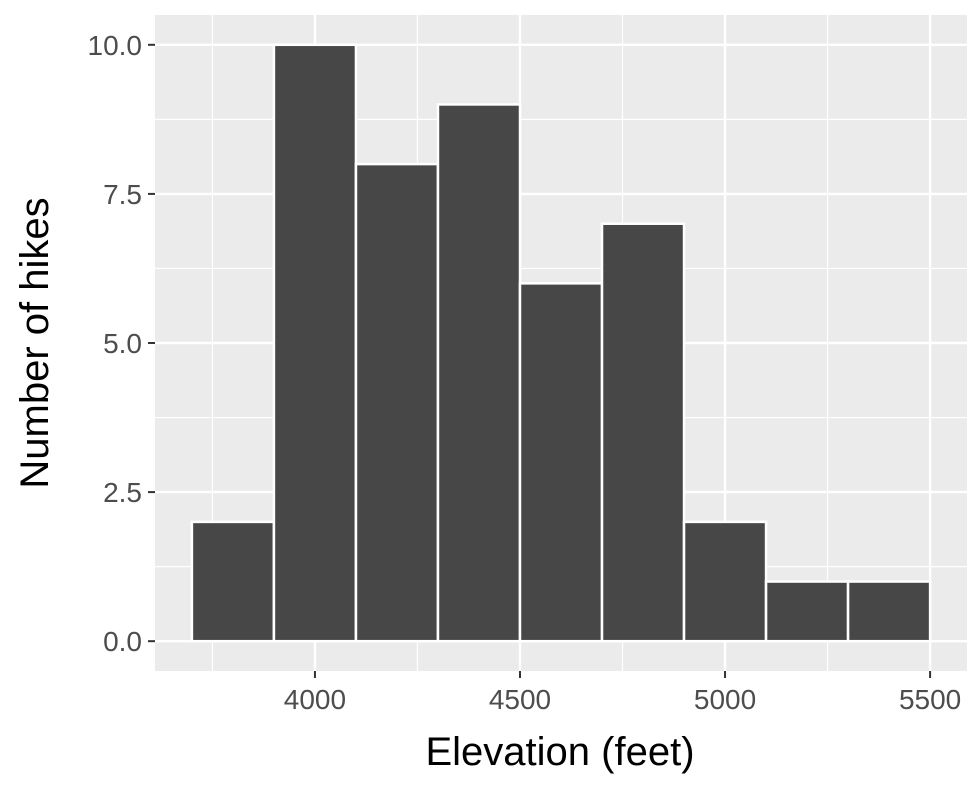 Image resolution: width=980 pixels, height=789 pixels. I want to click on y-tick-label: 2.5, so click(122, 492).